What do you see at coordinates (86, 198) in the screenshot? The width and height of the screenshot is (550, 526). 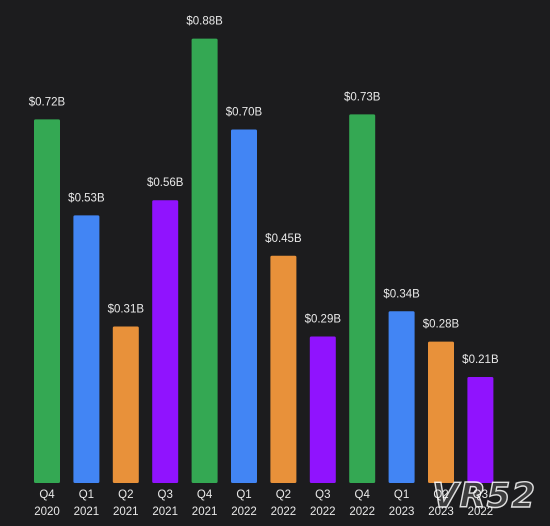 I see `data-label: $0.53B` at bounding box center [86, 198].